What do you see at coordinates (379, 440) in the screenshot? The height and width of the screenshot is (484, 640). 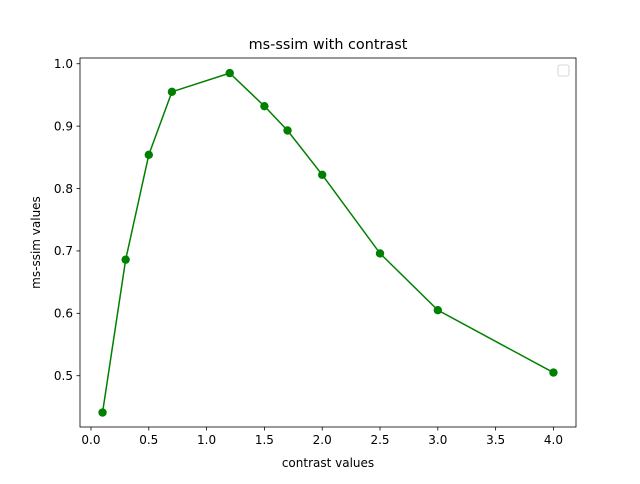 I see `x-tick-label: 2.5` at bounding box center [379, 440].